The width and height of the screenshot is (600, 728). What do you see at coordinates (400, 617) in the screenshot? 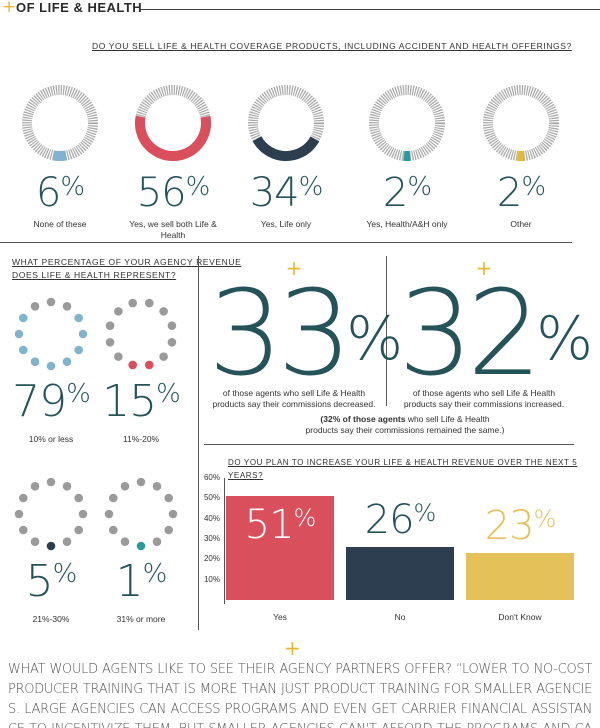
I see `x-tick-label: No` at bounding box center [400, 617].